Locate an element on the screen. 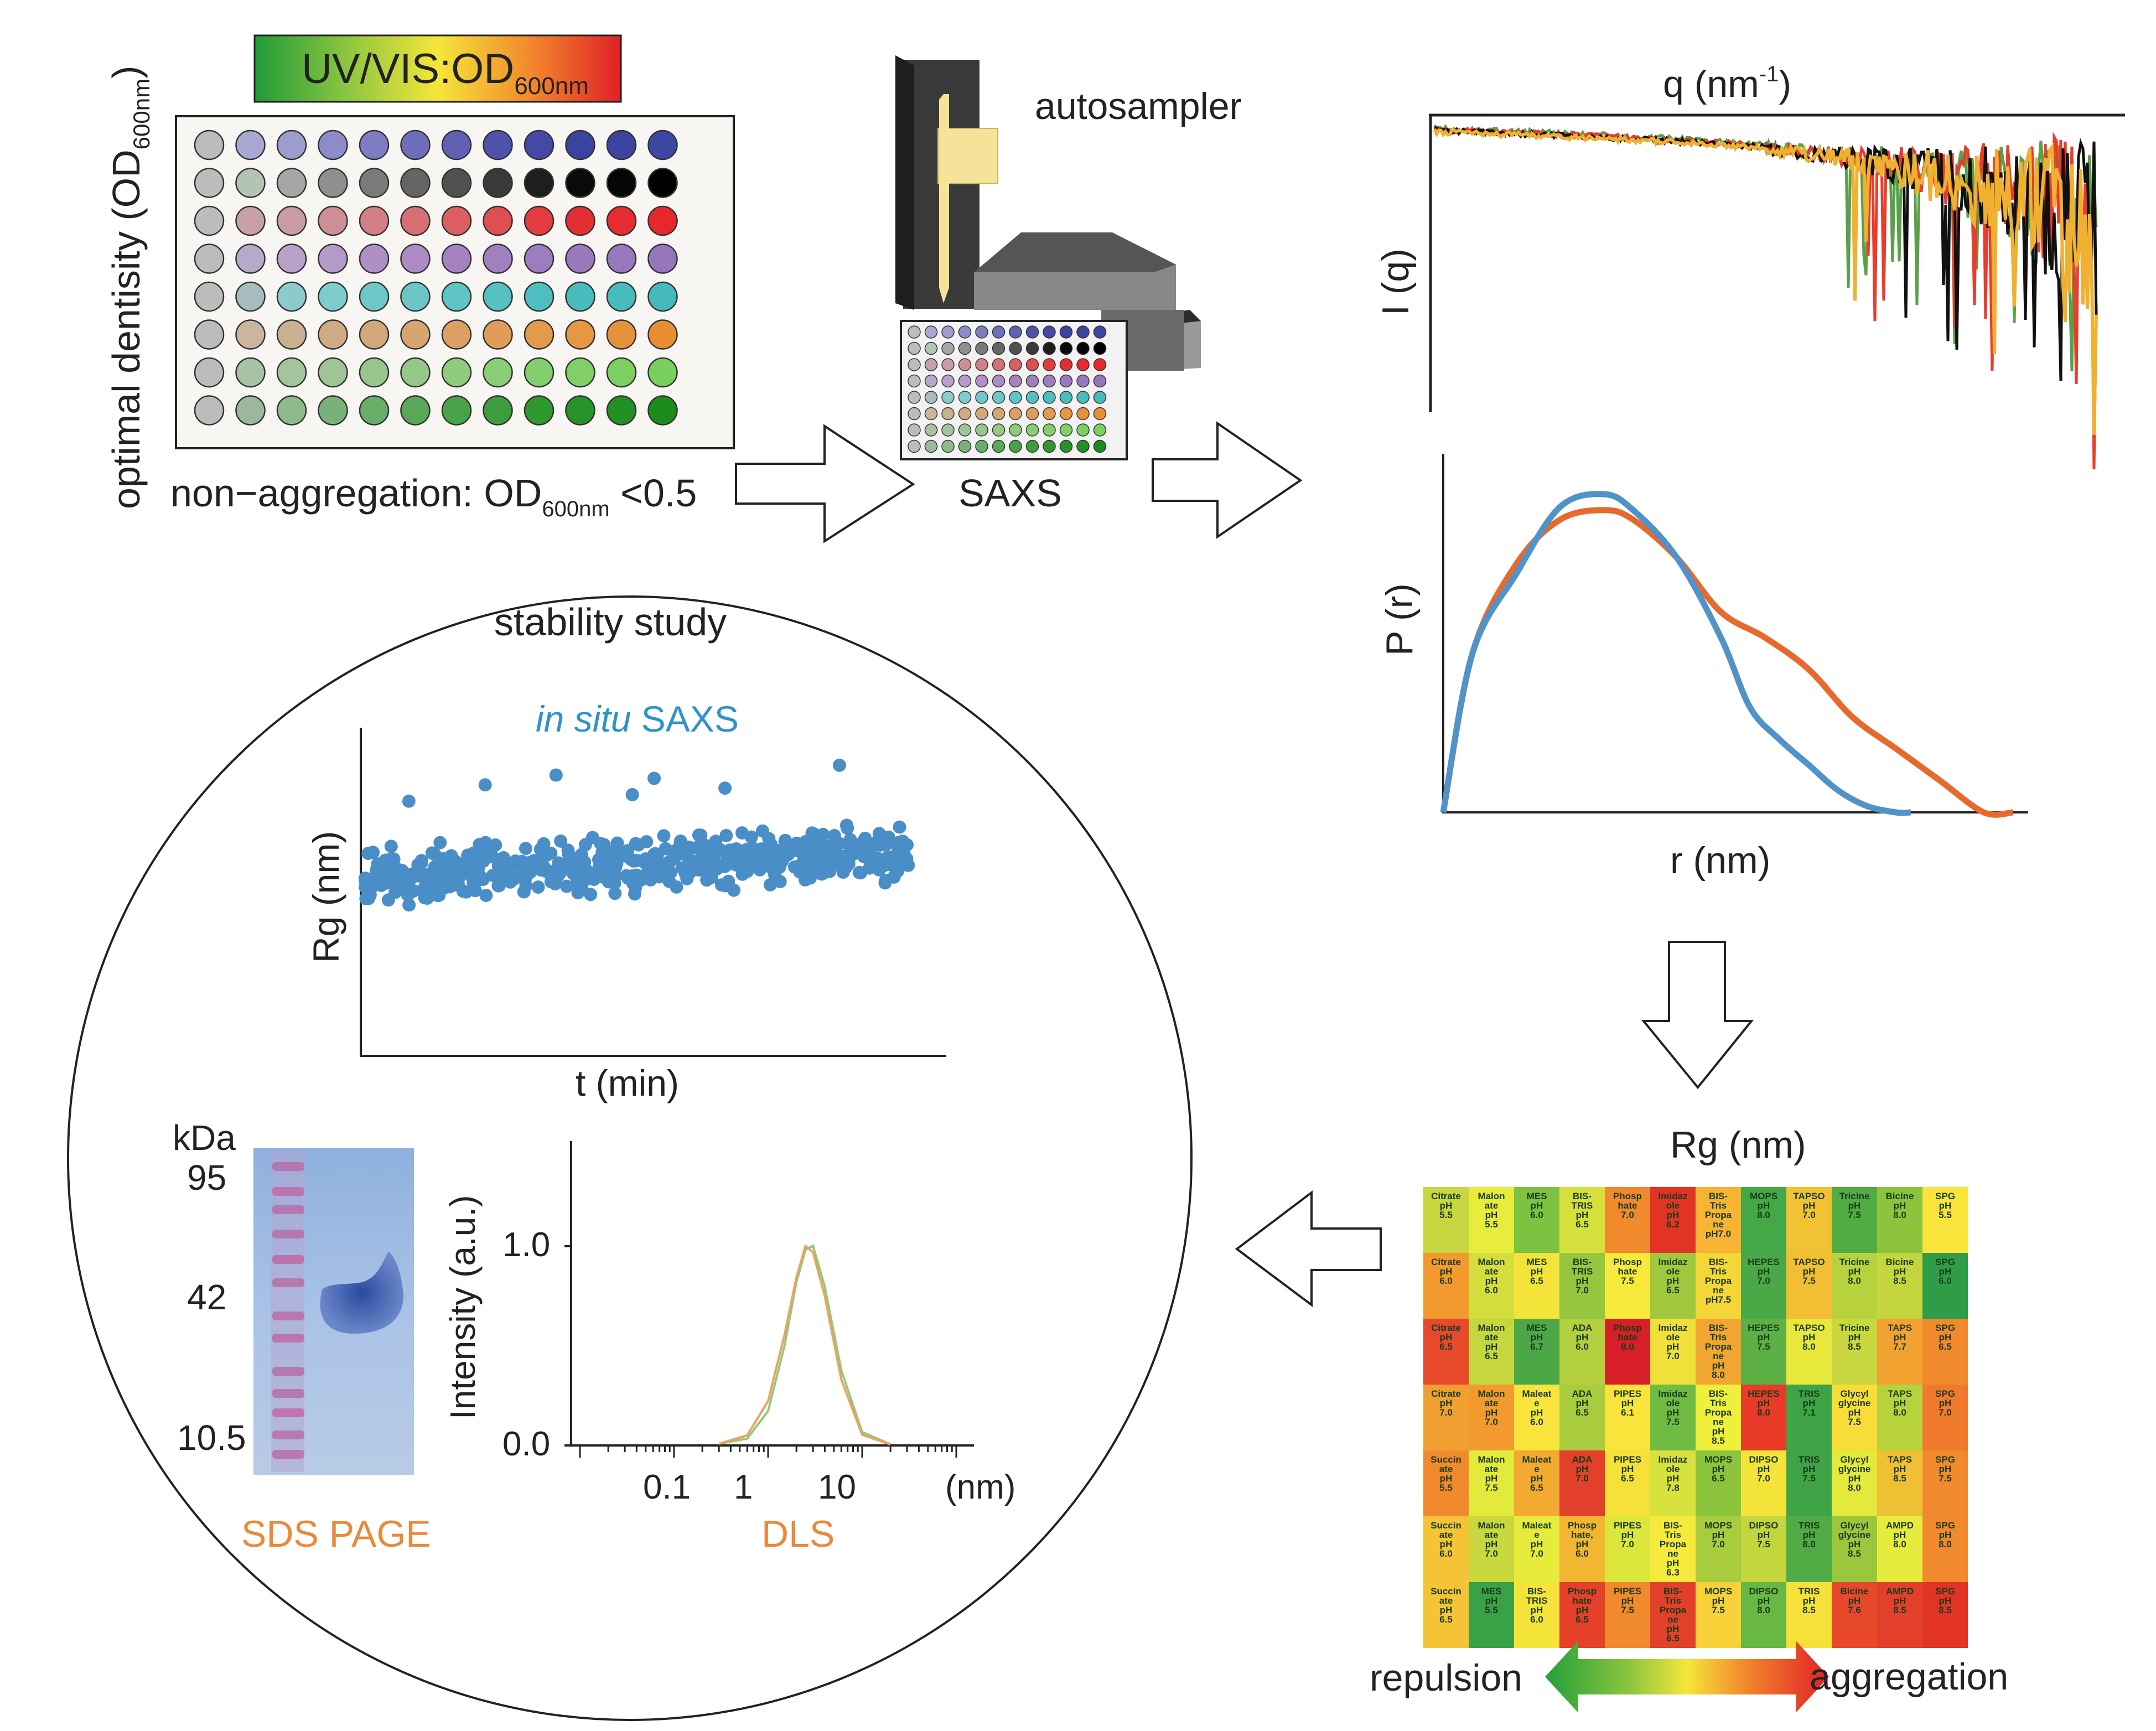 The image size is (2156, 1731). heatmap-cell-label: PIPES pH 6.1 is located at coordinates (1627, 1403).